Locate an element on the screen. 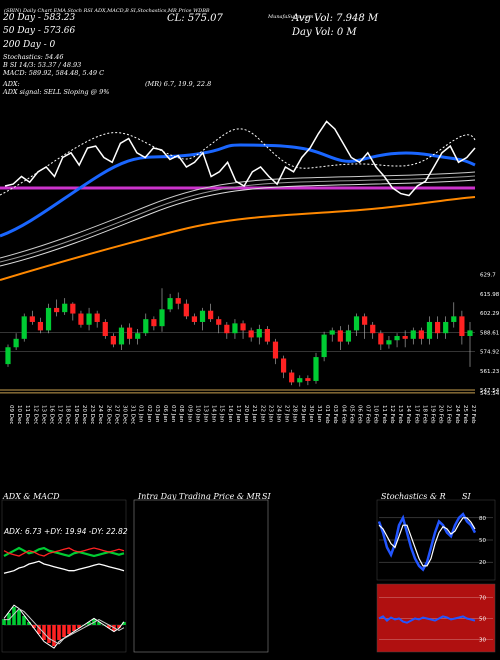  date-tick-label: 27 Feb is located at coordinates (473, 414).